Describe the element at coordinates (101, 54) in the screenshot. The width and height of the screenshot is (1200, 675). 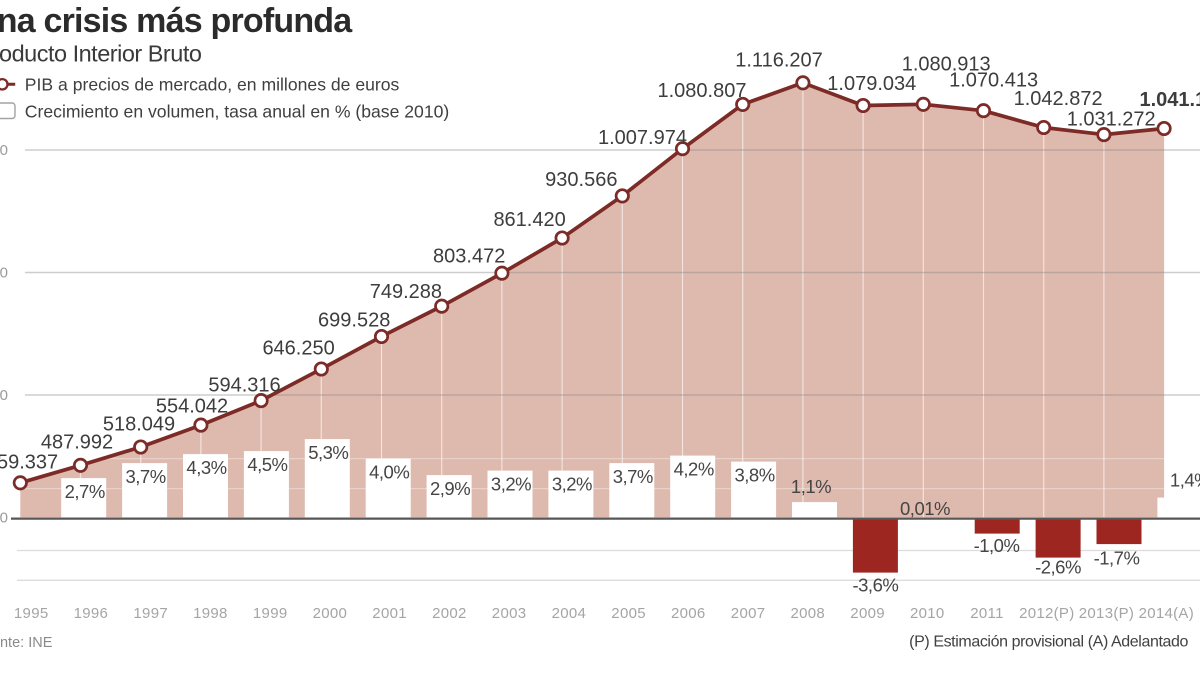
I see `svg-text: Producto Interior Bruto` at that location.